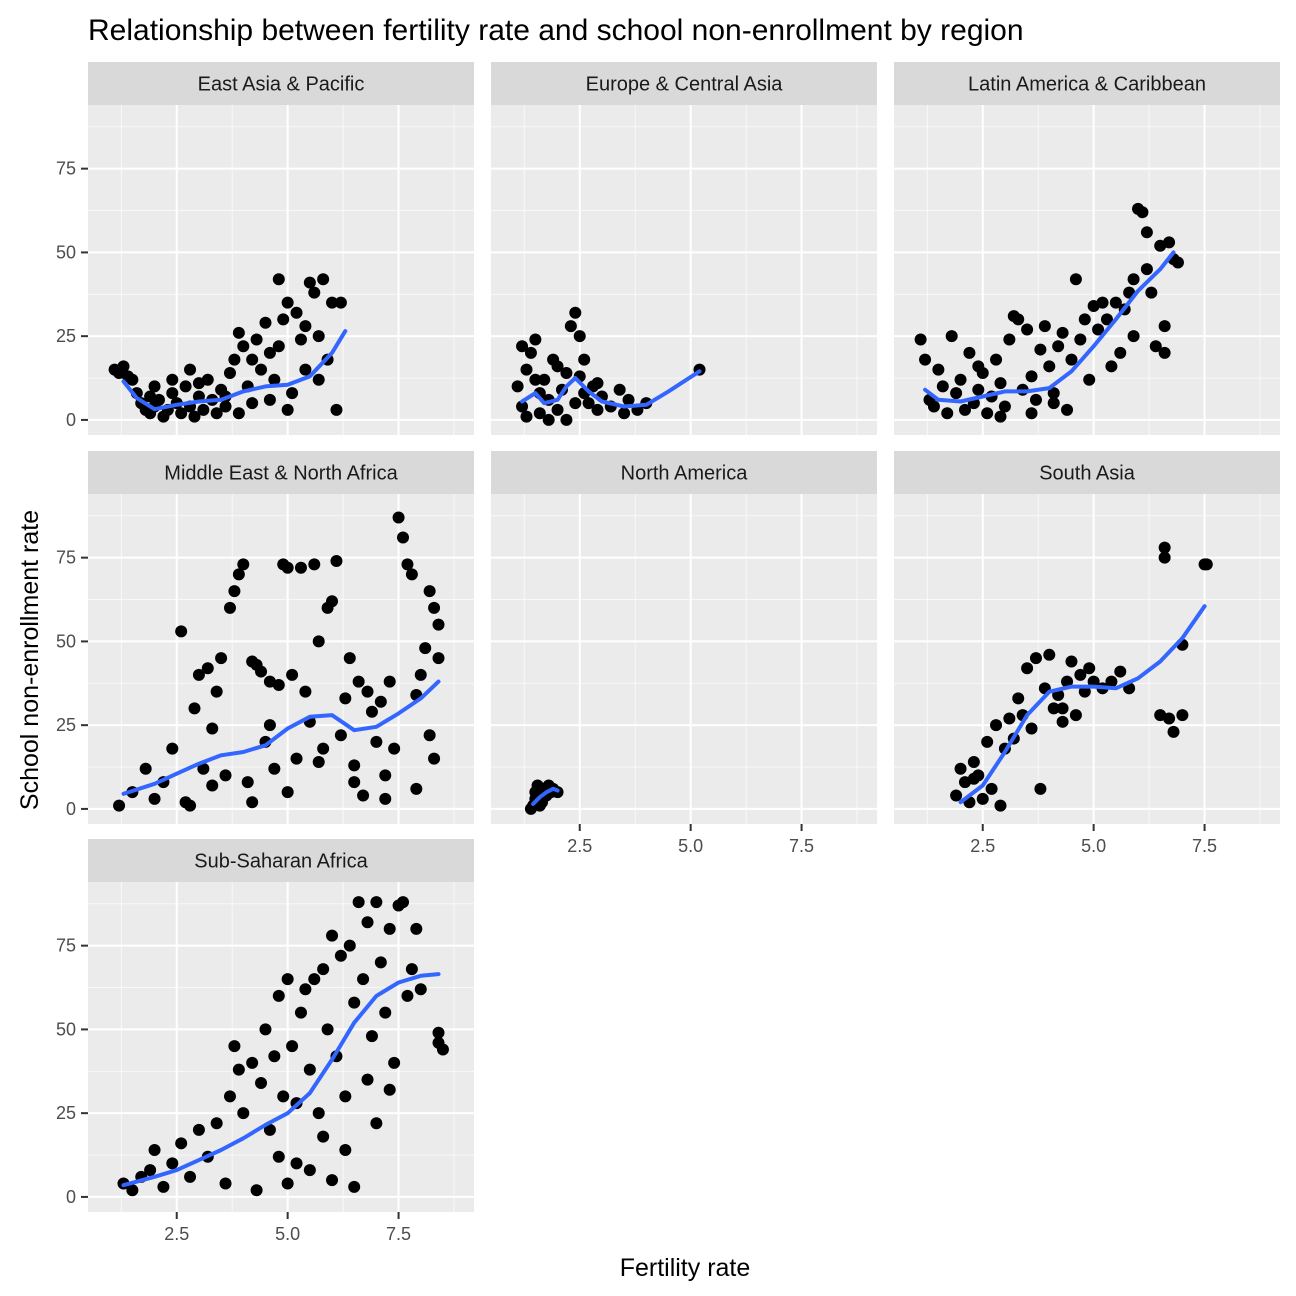  What do you see at coordinates (71, 420) in the screenshot?
I see `y-tick-label: 0` at bounding box center [71, 420].